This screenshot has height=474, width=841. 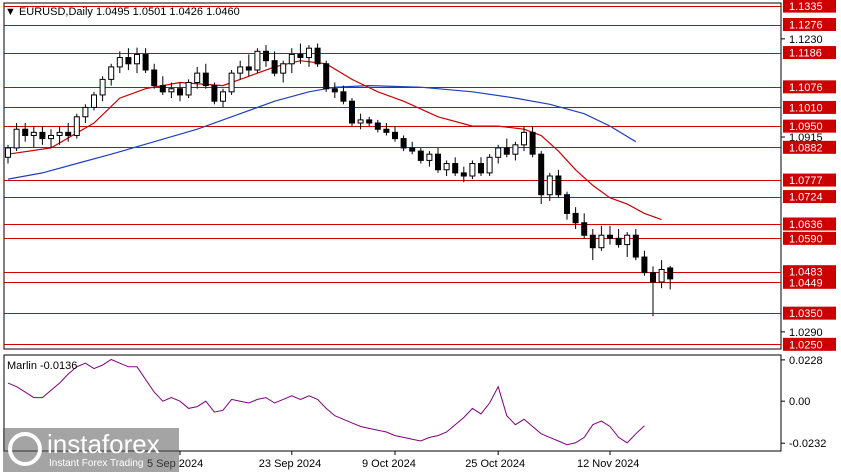 I want to click on logo-brand-text: instaforex, so click(x=103, y=444).